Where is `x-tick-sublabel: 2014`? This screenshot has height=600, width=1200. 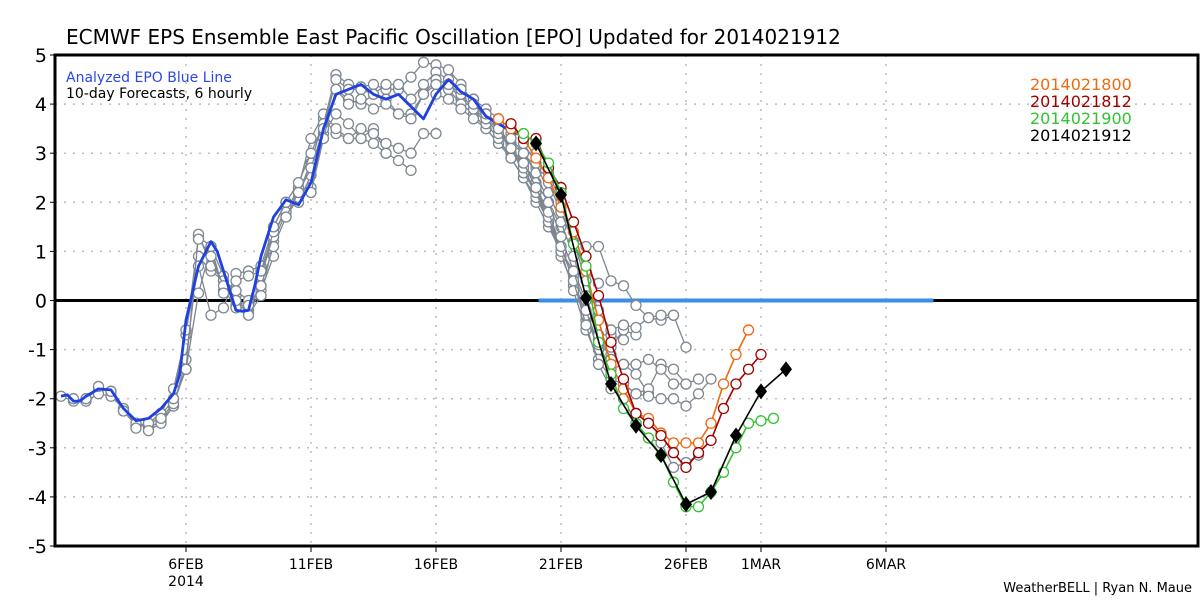
x-tick-sublabel: 2014 is located at coordinates (186, 582).